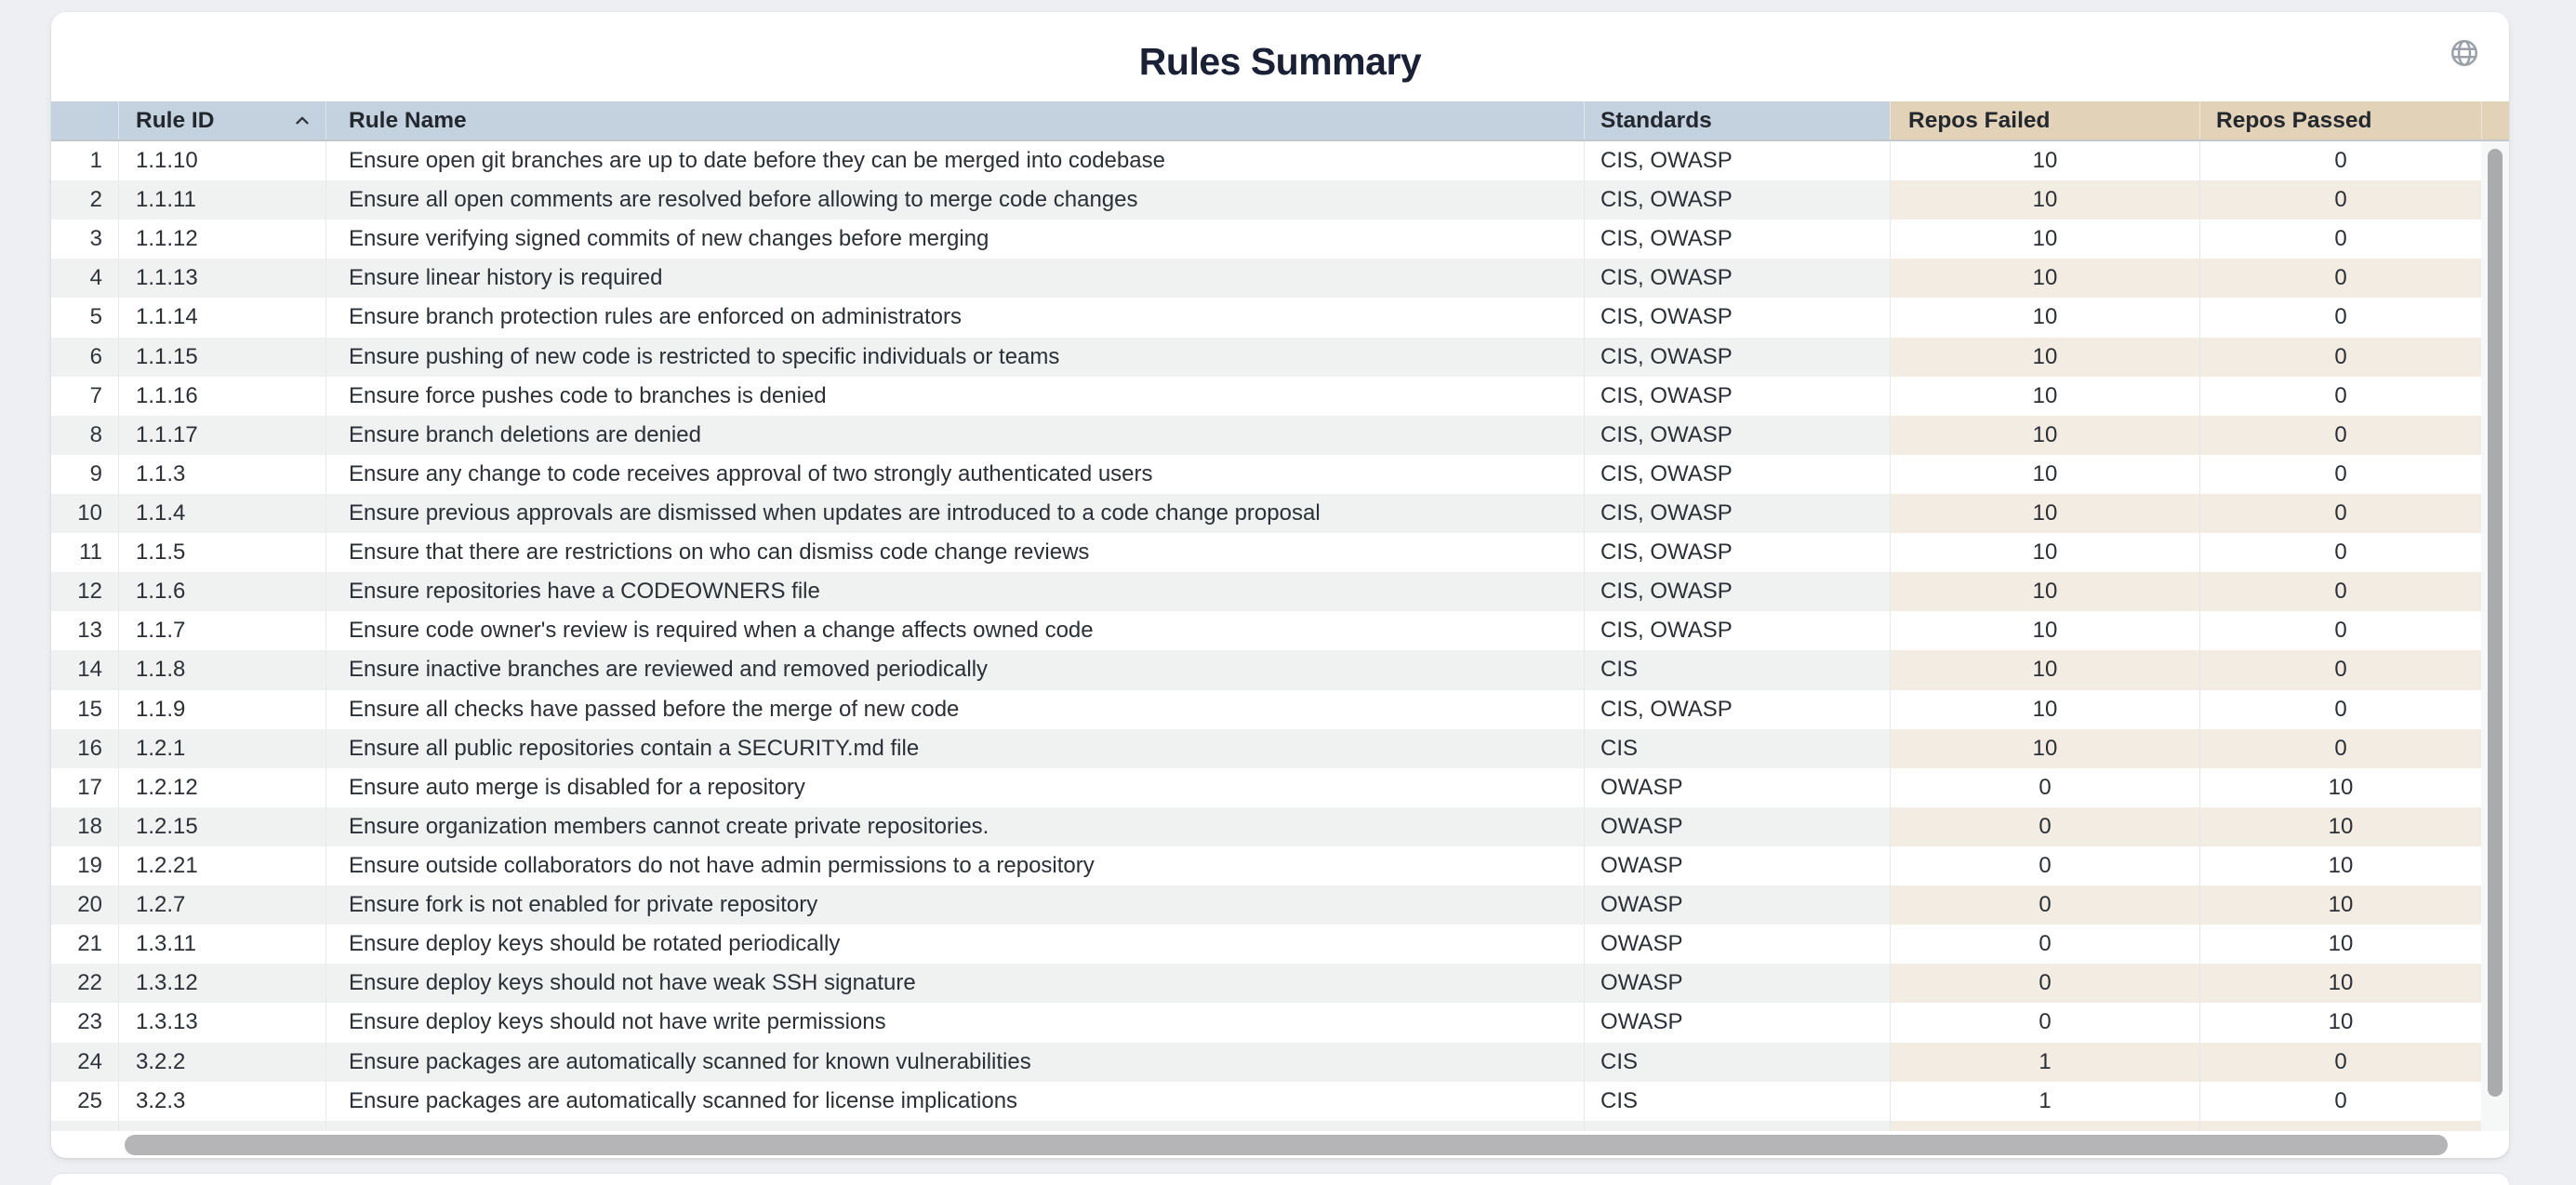  Describe the element at coordinates (84, 826) in the screenshot. I see `cell-row-number: 18` at that location.